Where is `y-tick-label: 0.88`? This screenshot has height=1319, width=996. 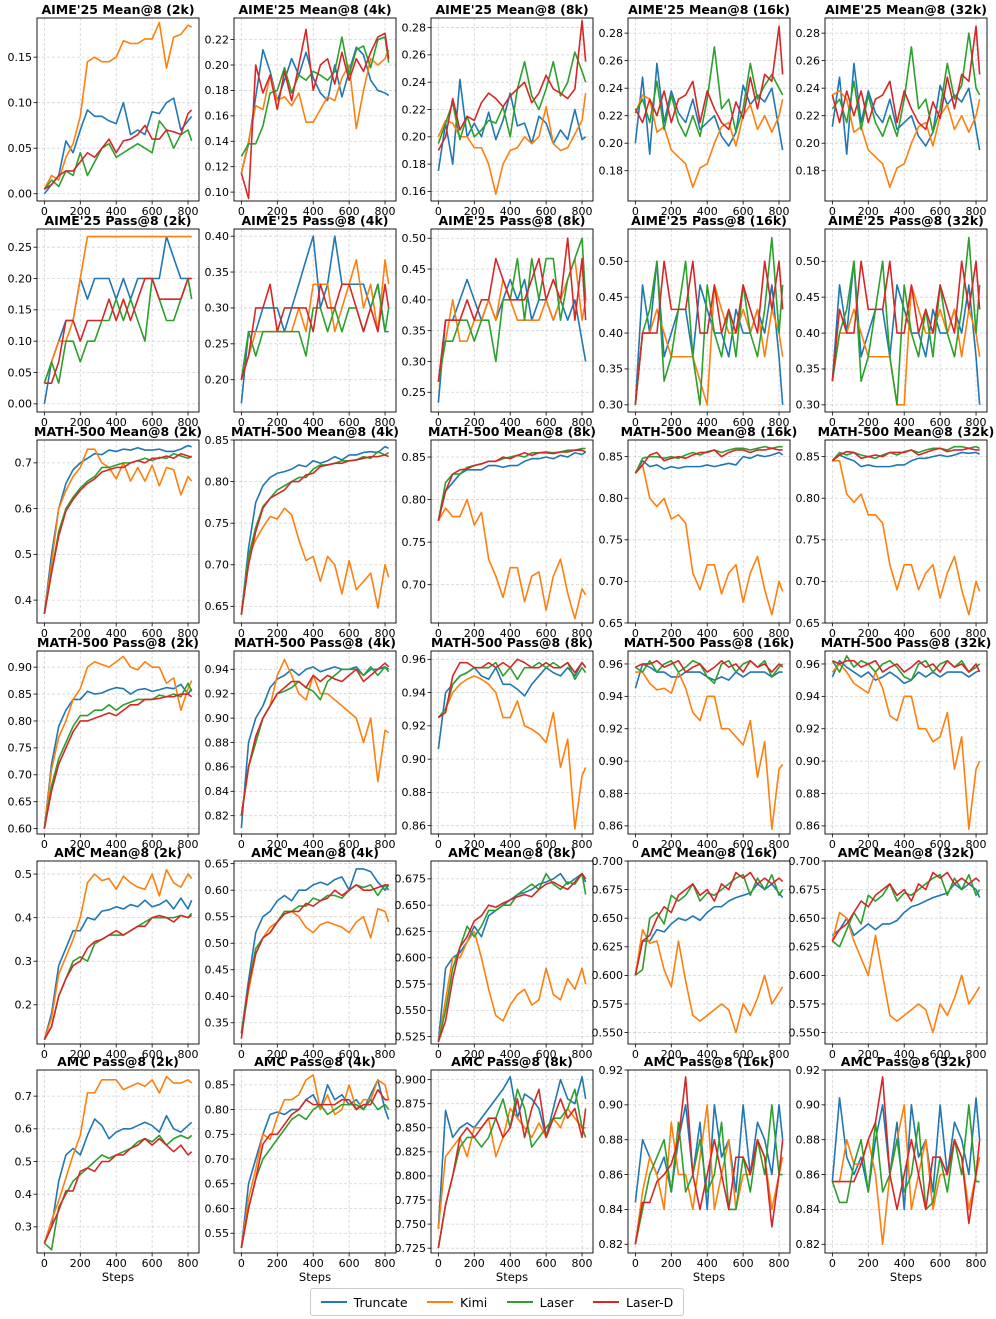 y-tick-label: 0.88 is located at coordinates (808, 793).